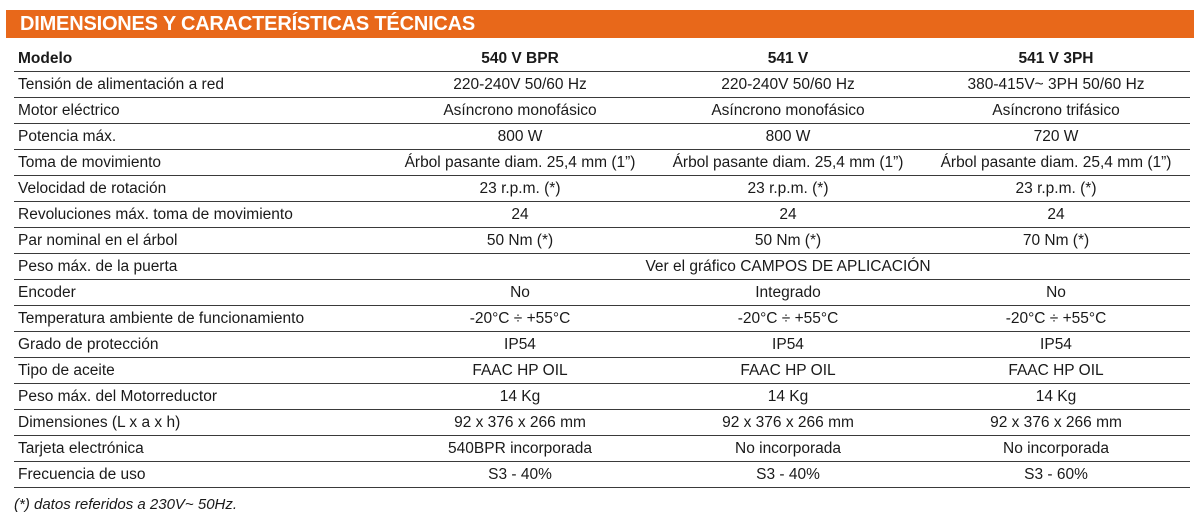 This screenshot has height=531, width=1200. I want to click on row-label: Tensión de alimentación a red, so click(200, 84).